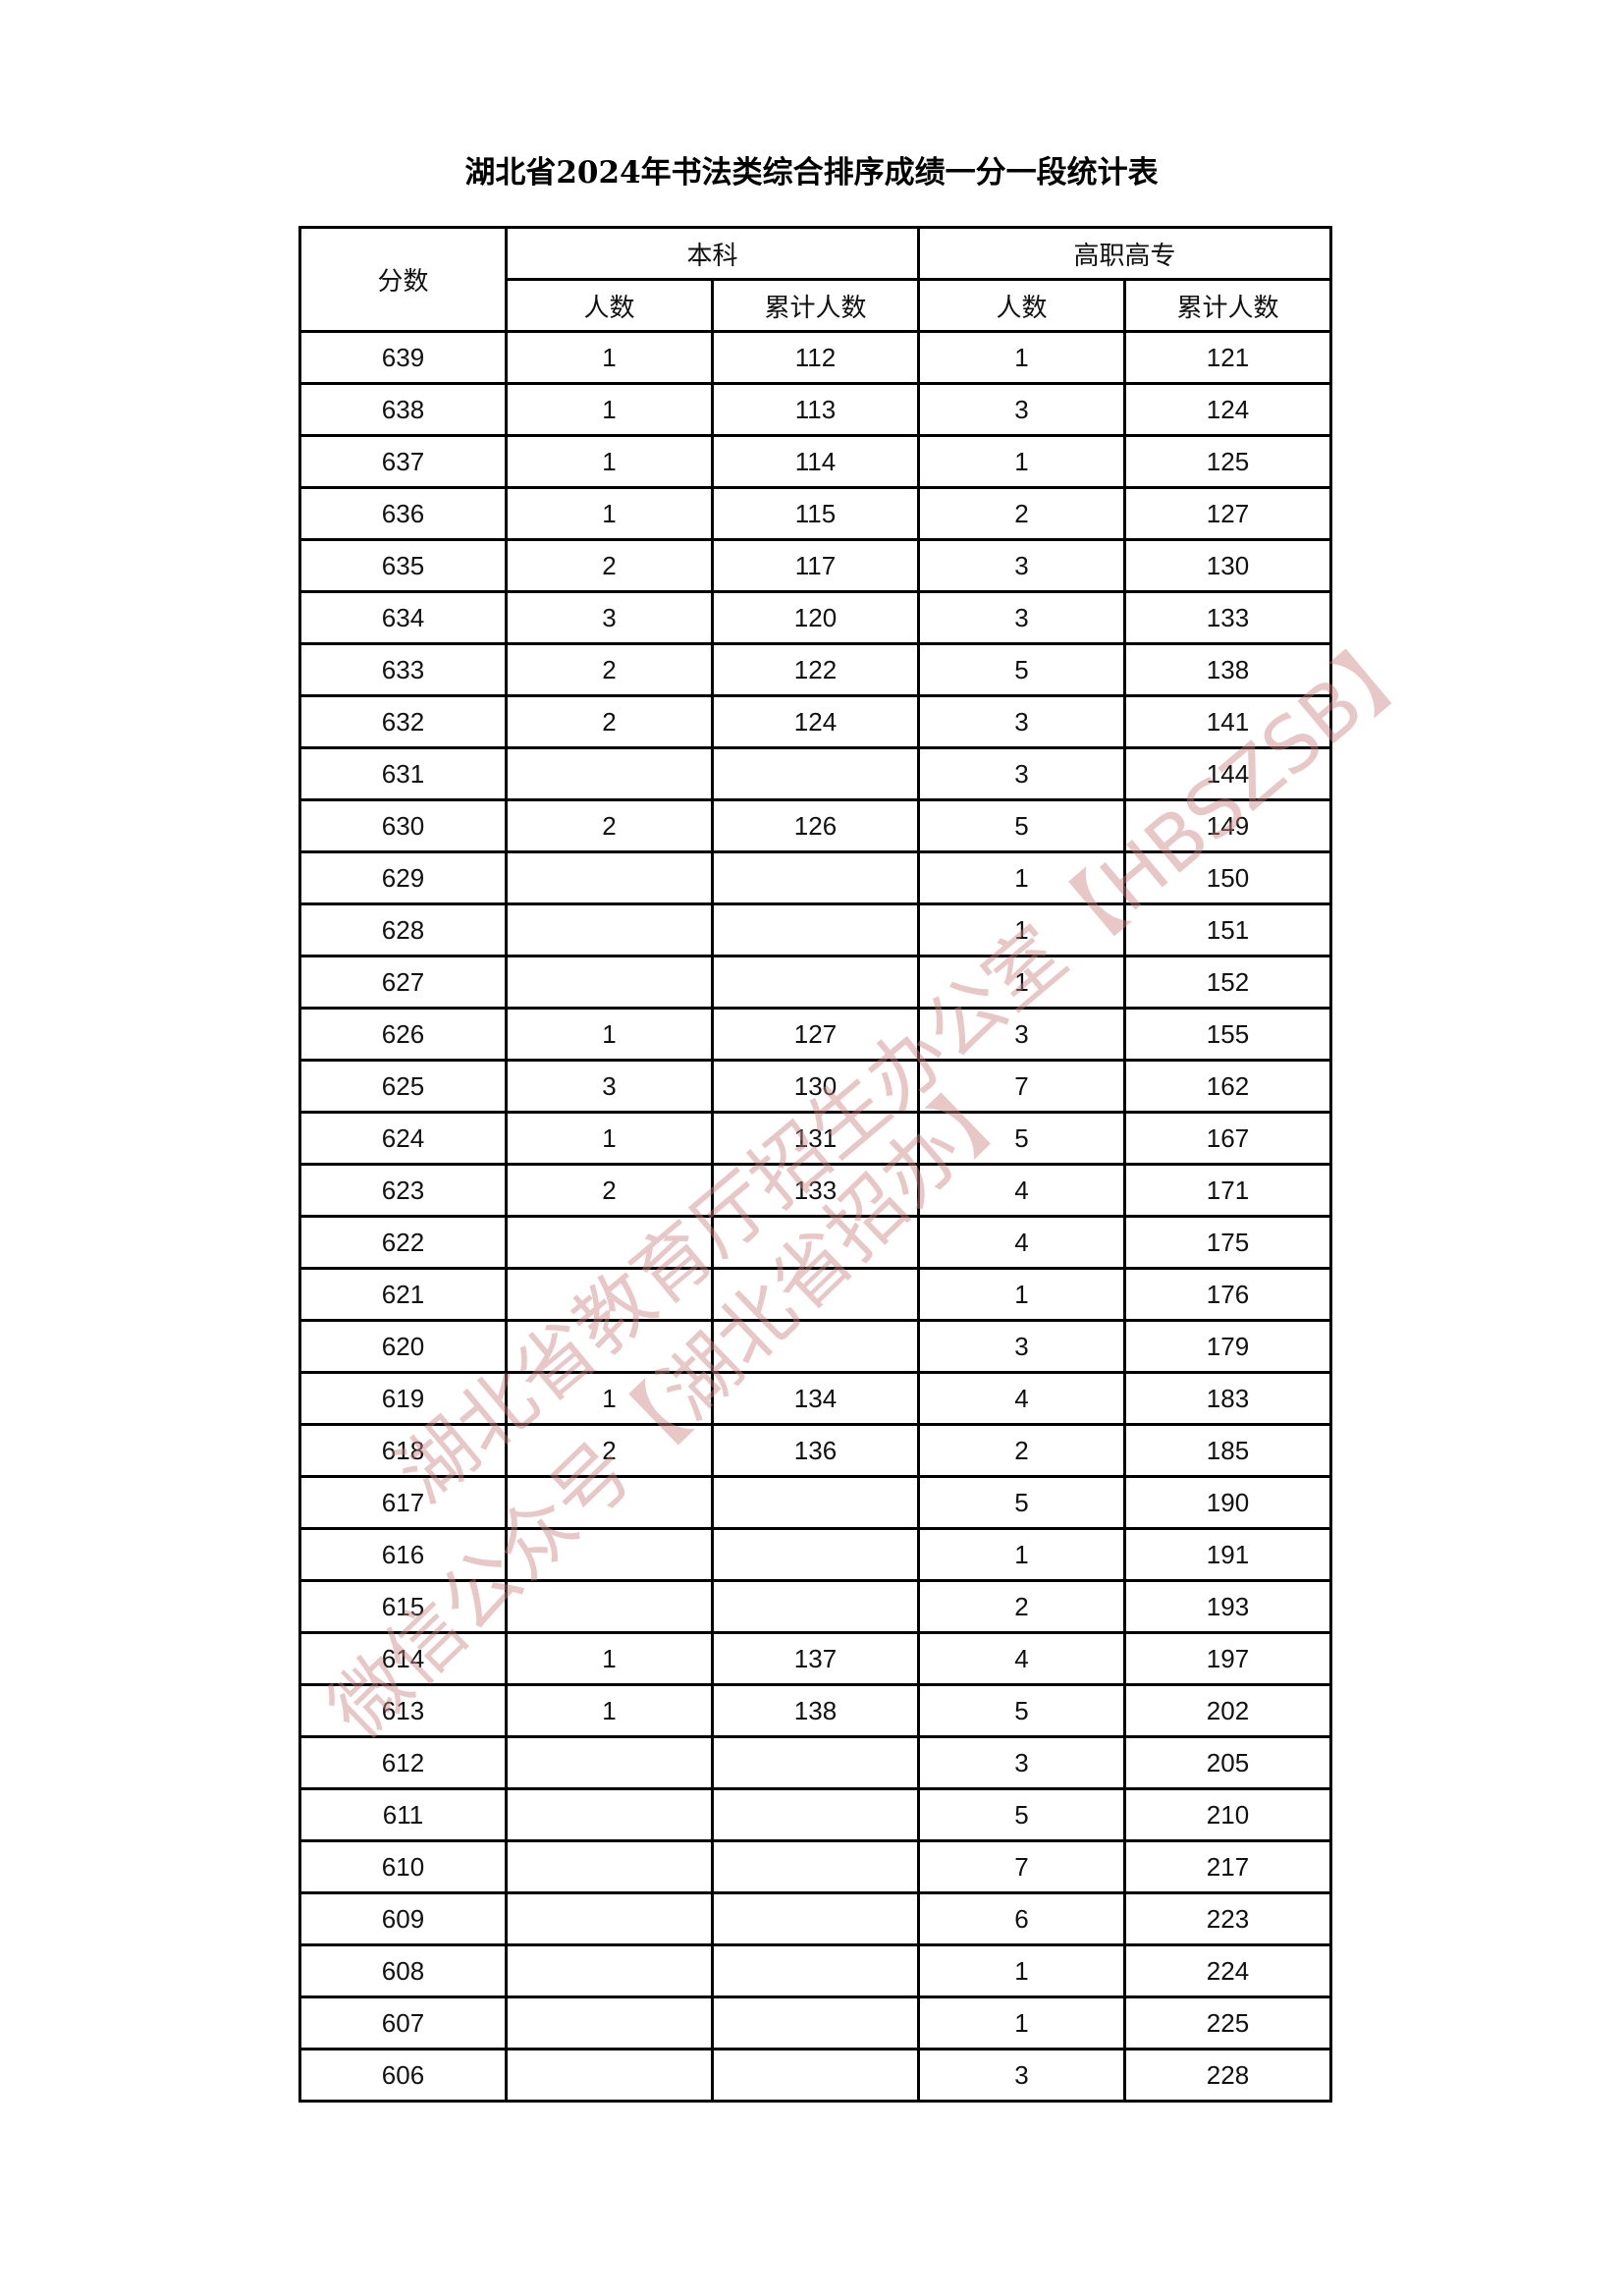 This screenshot has width=1623, height=2296. What do you see at coordinates (1227, 1866) in the screenshot?
I see `cell-vocational-cumulative: 217` at bounding box center [1227, 1866].